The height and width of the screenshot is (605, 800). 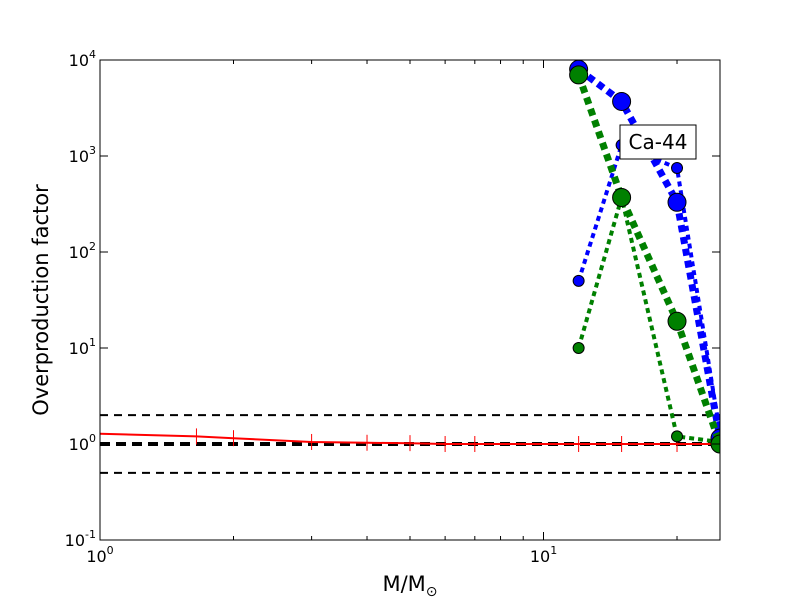 What do you see at coordinates (92, 246) in the screenshot?
I see `y-tick-label-exp: 2` at bounding box center [92, 246].